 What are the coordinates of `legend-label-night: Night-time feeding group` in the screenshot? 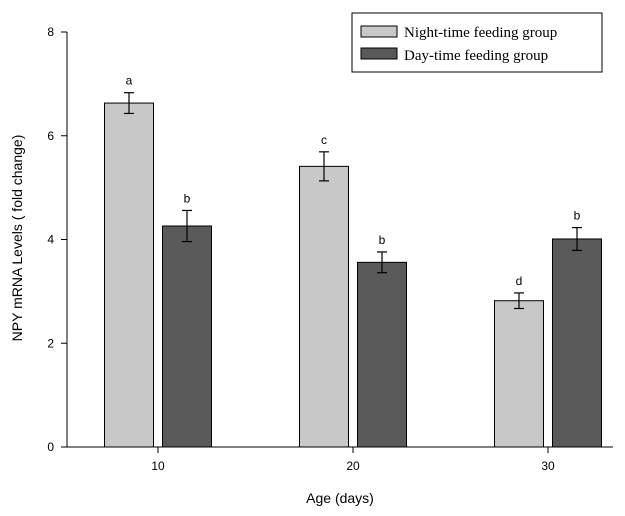 It's located at (480, 33).